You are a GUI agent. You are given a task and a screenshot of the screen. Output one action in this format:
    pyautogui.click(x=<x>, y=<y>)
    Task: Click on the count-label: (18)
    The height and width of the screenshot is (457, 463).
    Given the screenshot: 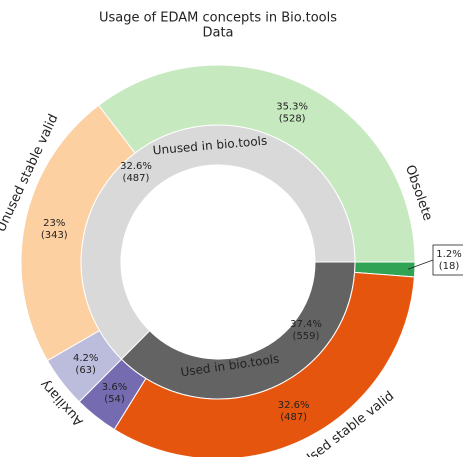 What is the action you would take?
    pyautogui.click(x=449, y=266)
    